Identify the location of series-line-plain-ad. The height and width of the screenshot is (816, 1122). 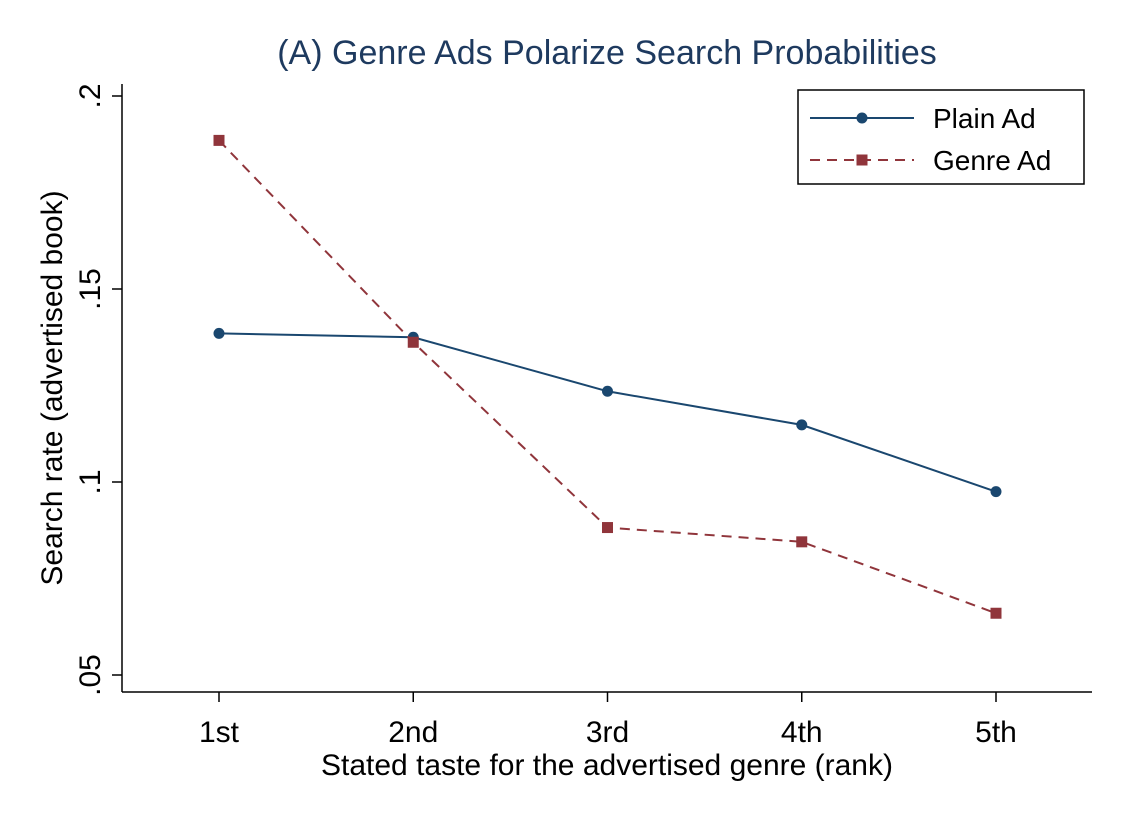
(607, 412).